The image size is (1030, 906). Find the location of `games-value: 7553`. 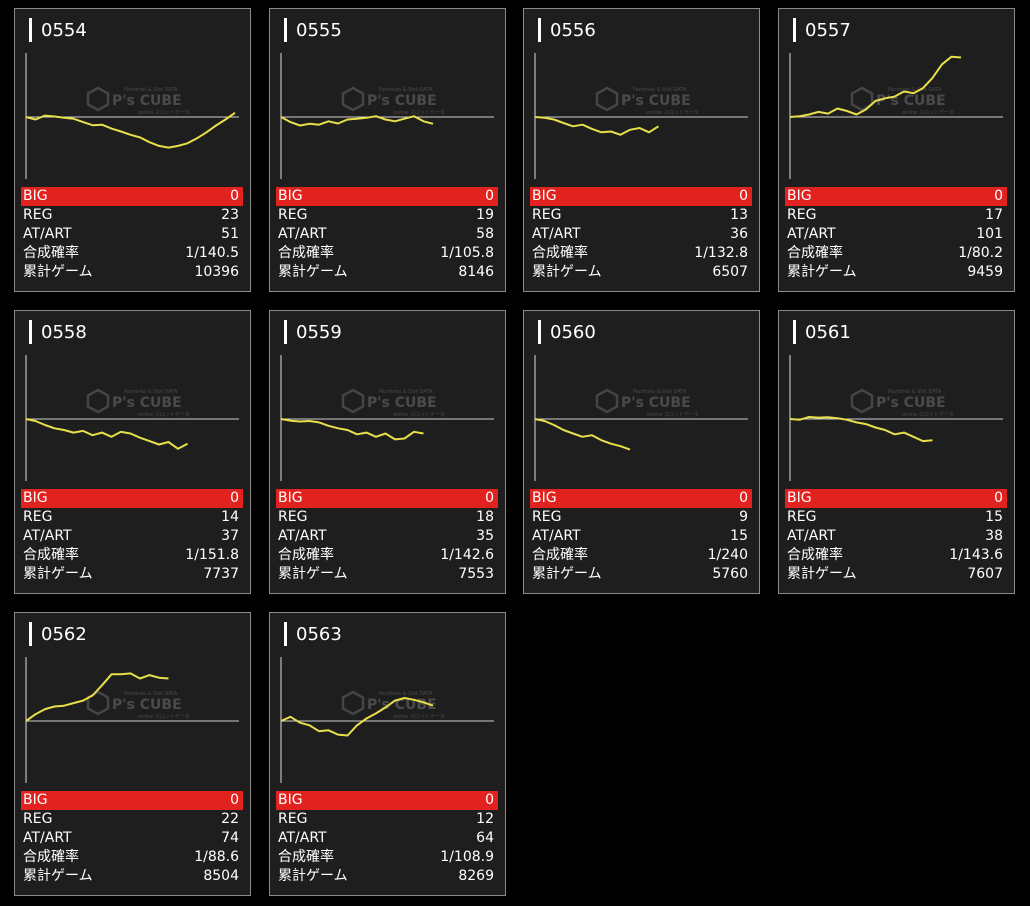

games-value: 7553 is located at coordinates (476, 574).